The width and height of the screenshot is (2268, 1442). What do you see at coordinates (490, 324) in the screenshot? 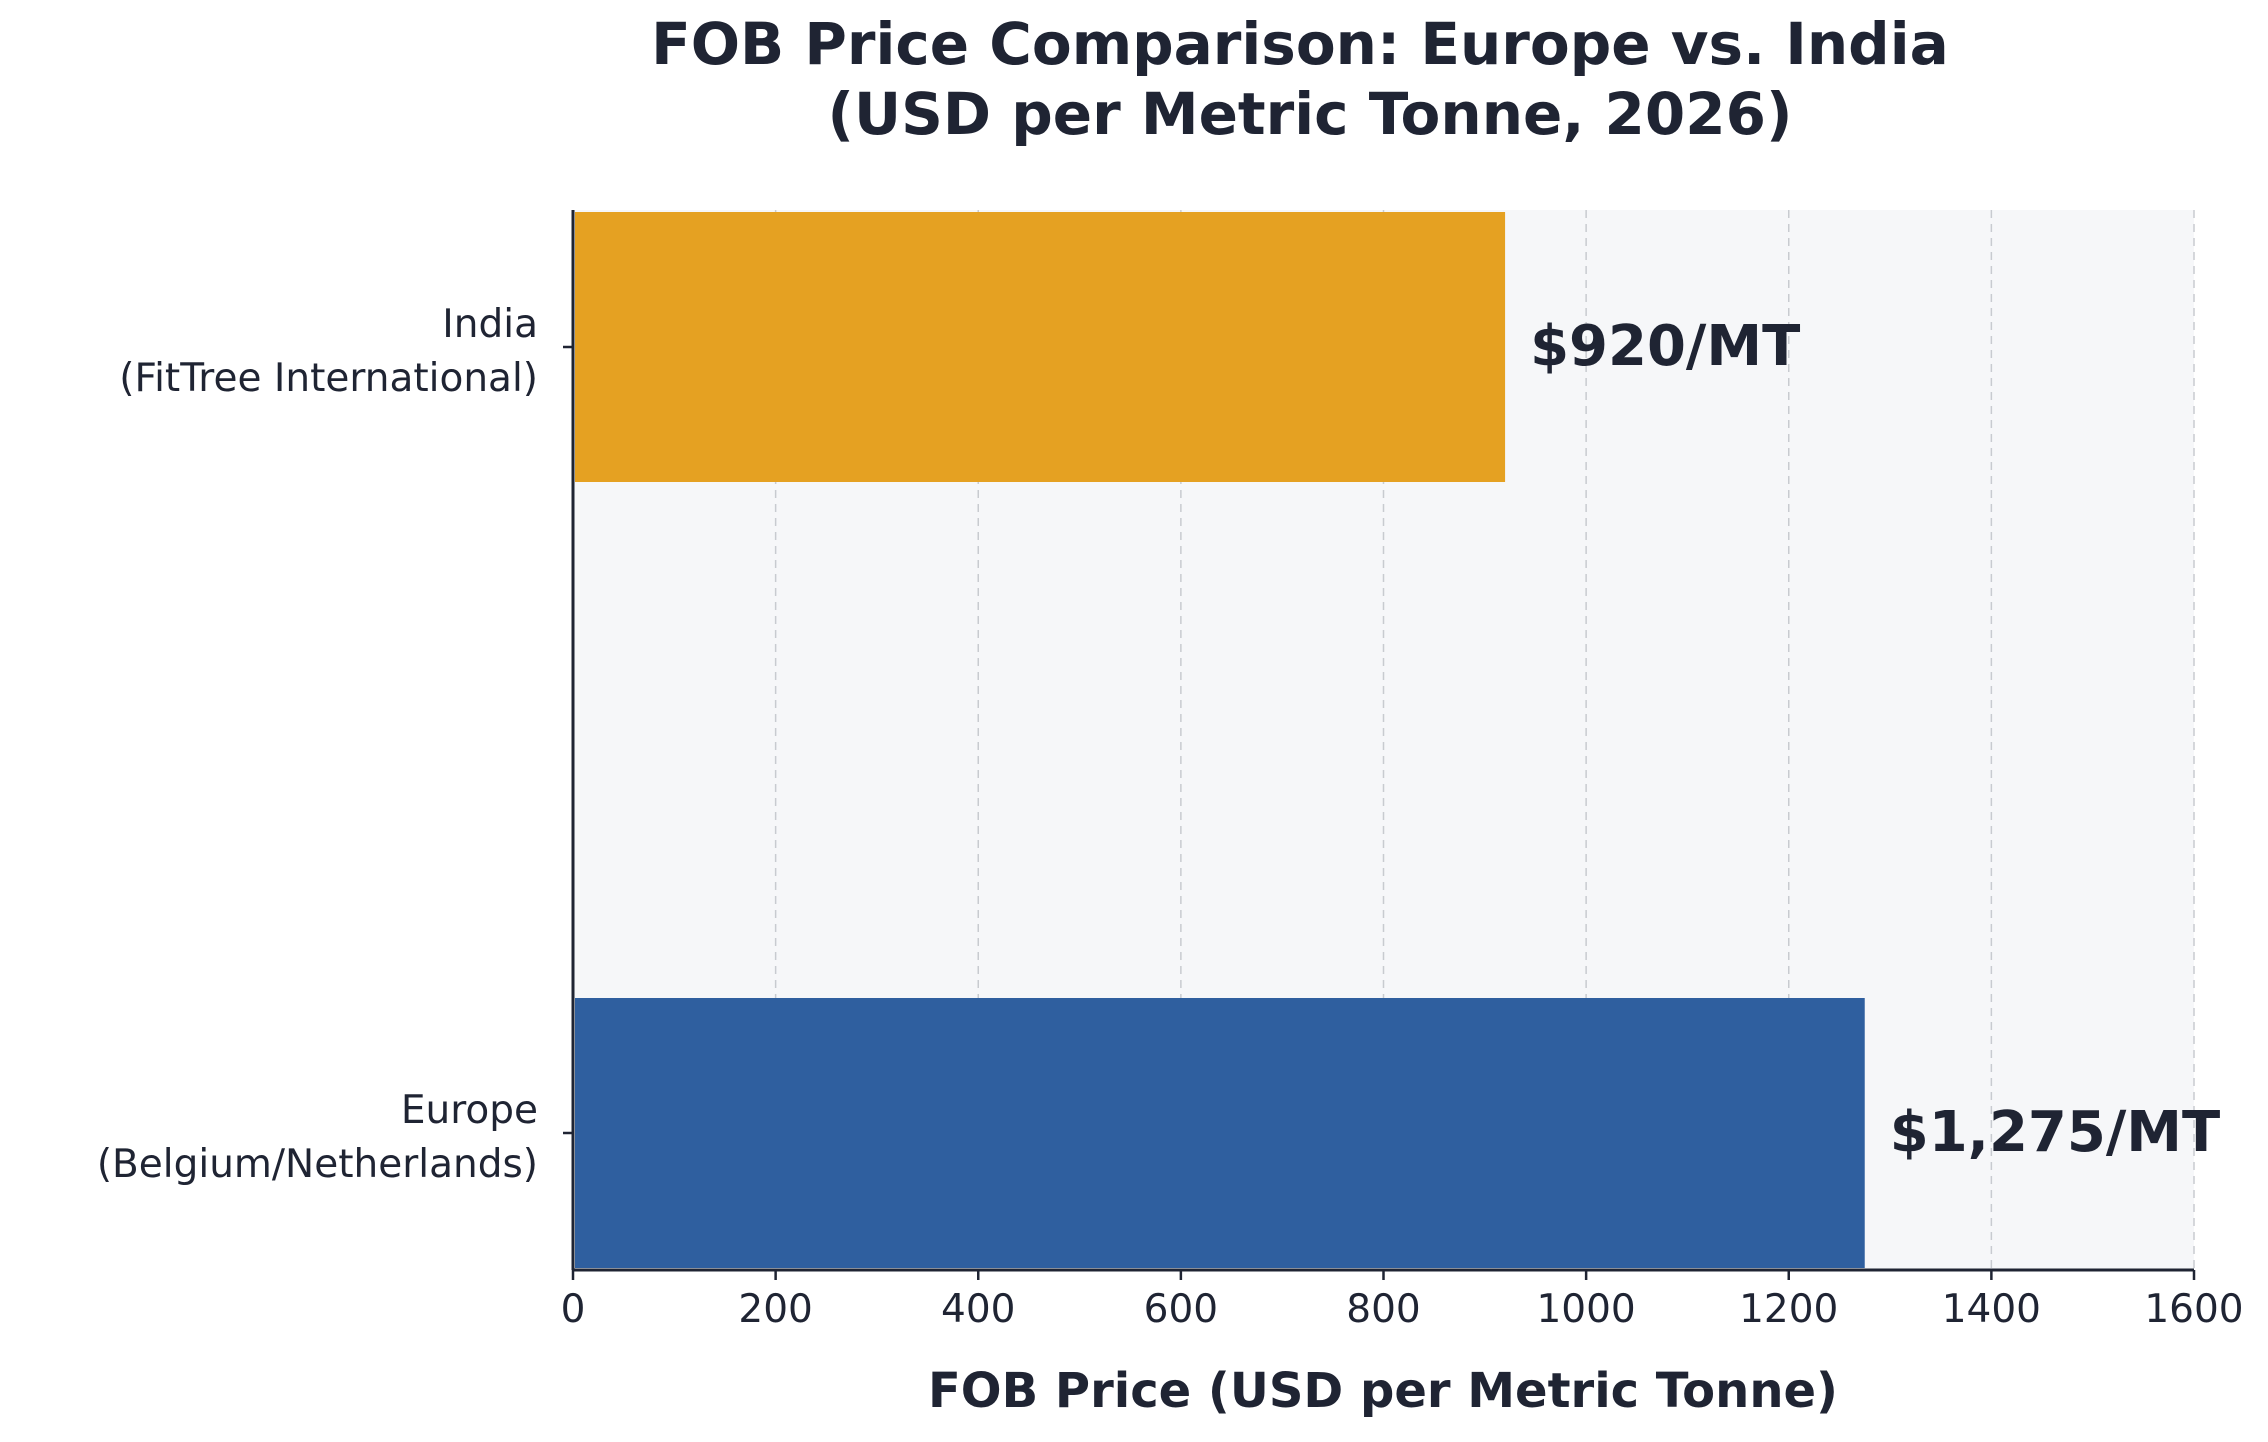
I see `category-label-line: India` at bounding box center [490, 324].